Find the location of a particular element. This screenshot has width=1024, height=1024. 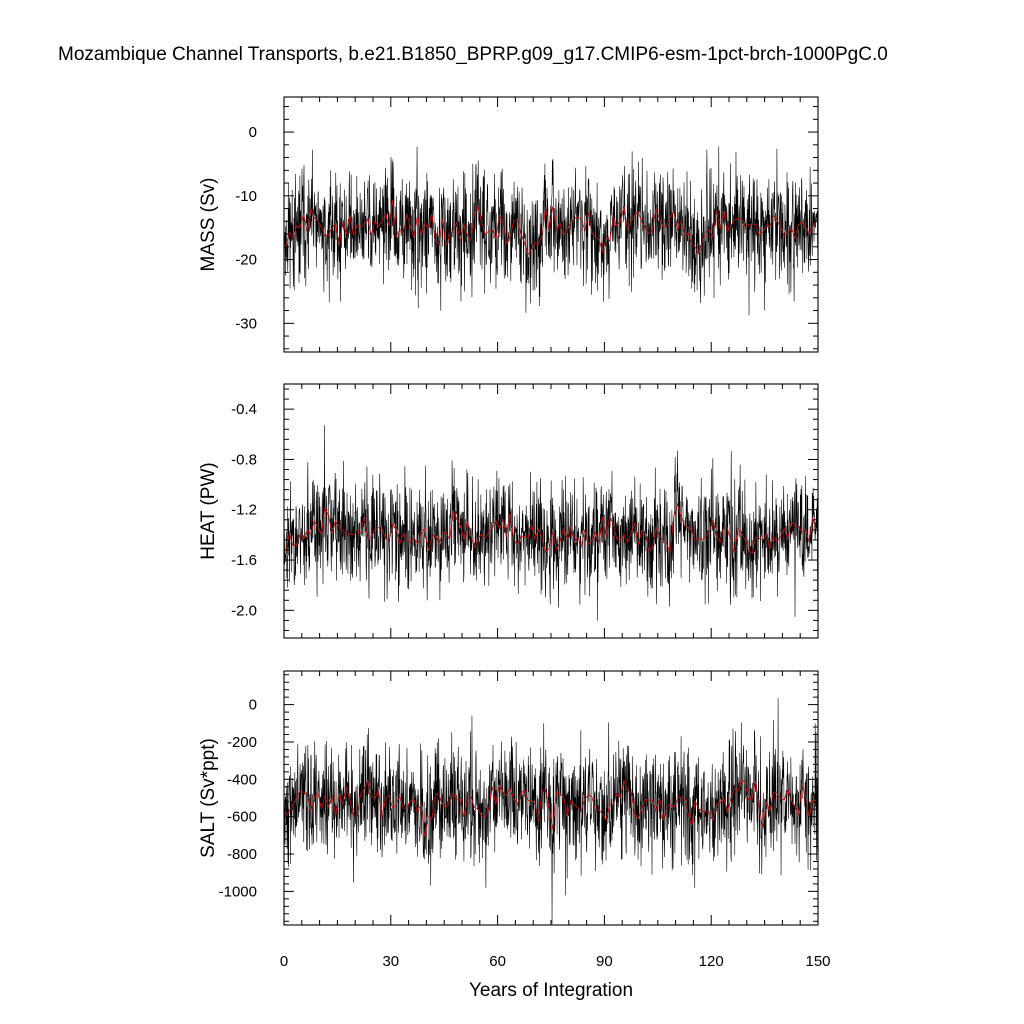

y-tick-label-mass: -10 is located at coordinates (246, 196).